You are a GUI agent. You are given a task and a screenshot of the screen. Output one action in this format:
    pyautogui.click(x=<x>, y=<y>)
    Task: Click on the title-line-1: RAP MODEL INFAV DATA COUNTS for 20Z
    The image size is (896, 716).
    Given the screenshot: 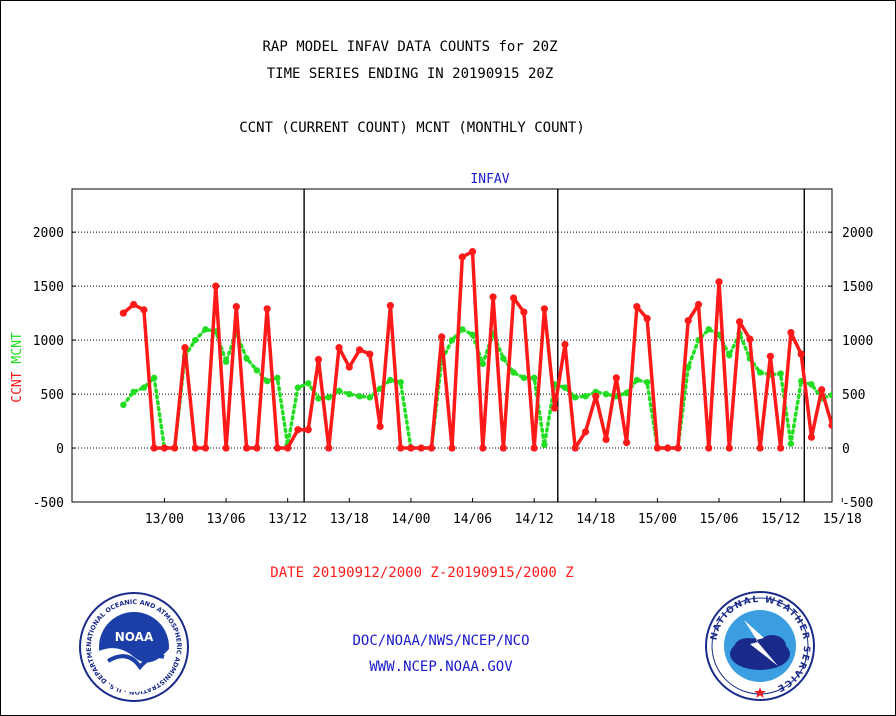 What is the action you would take?
    pyautogui.click(x=410, y=47)
    